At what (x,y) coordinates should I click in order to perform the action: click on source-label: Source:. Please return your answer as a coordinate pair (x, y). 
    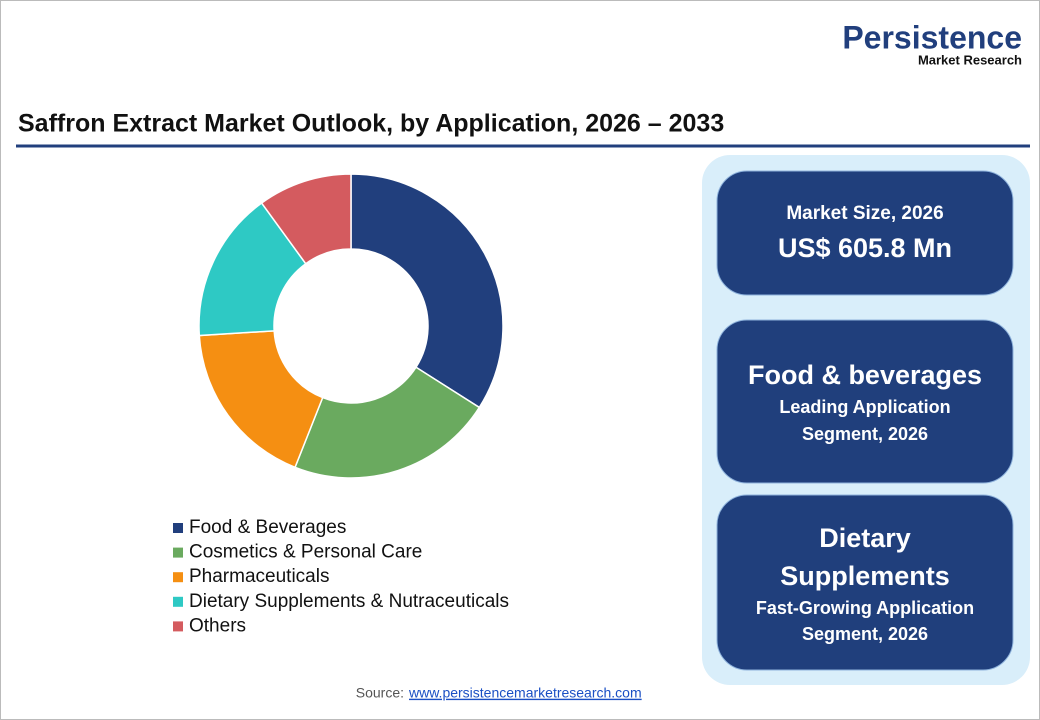
    Looking at the image, I should click on (380, 693).